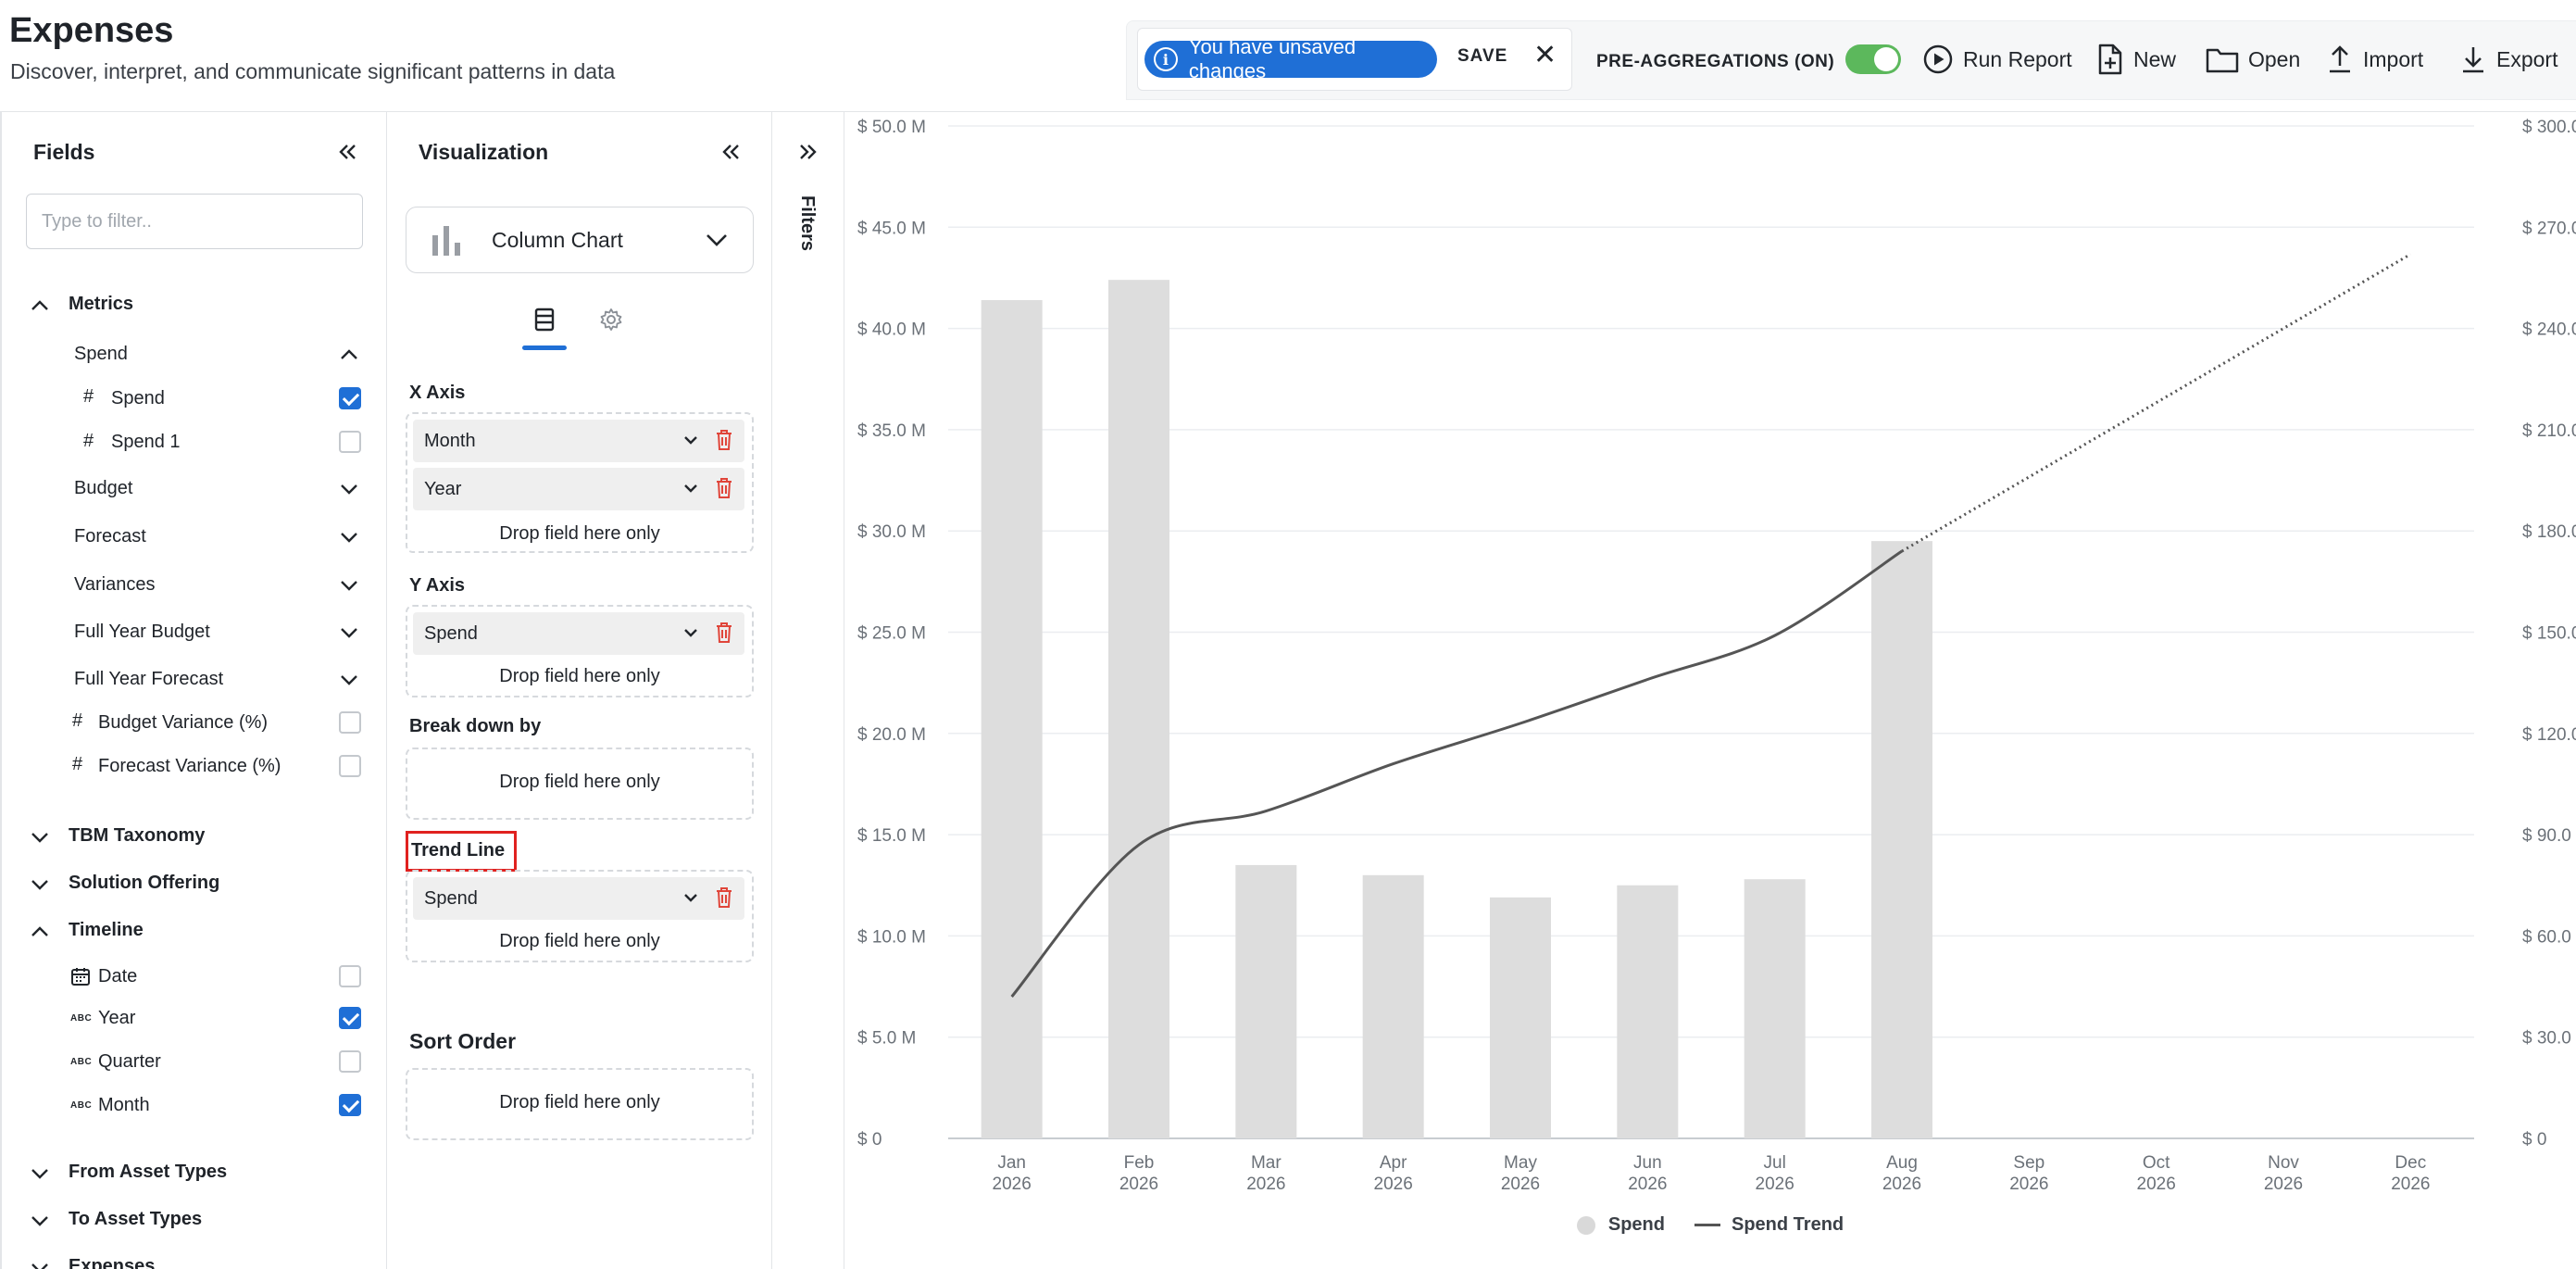 The width and height of the screenshot is (2576, 1269). What do you see at coordinates (2374, 59) in the screenshot?
I see `import-button: Import` at bounding box center [2374, 59].